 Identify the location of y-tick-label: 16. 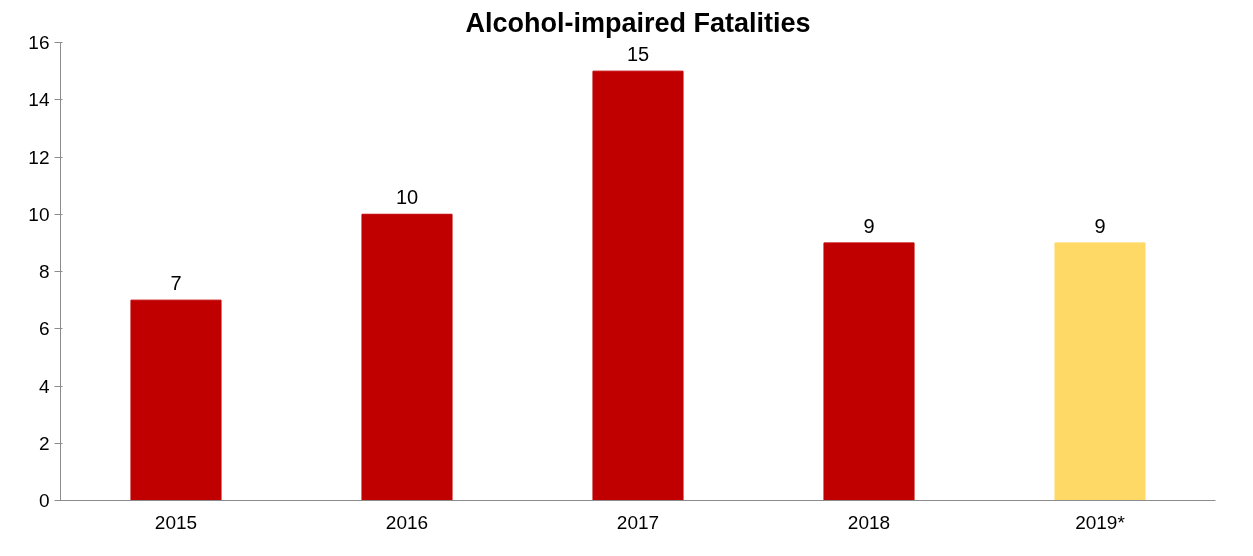
(39, 42).